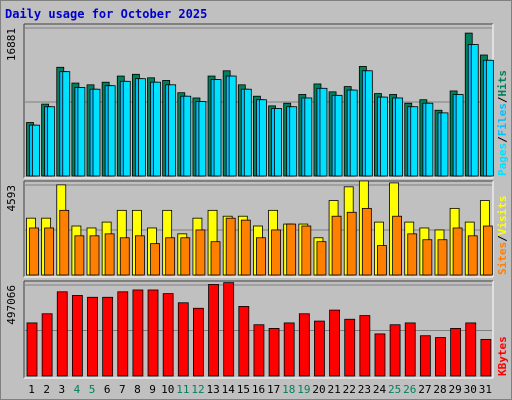 The height and width of the screenshot is (400, 512). What do you see at coordinates (439, 389) in the screenshot?
I see `x-tick-day-28: 28` at bounding box center [439, 389].